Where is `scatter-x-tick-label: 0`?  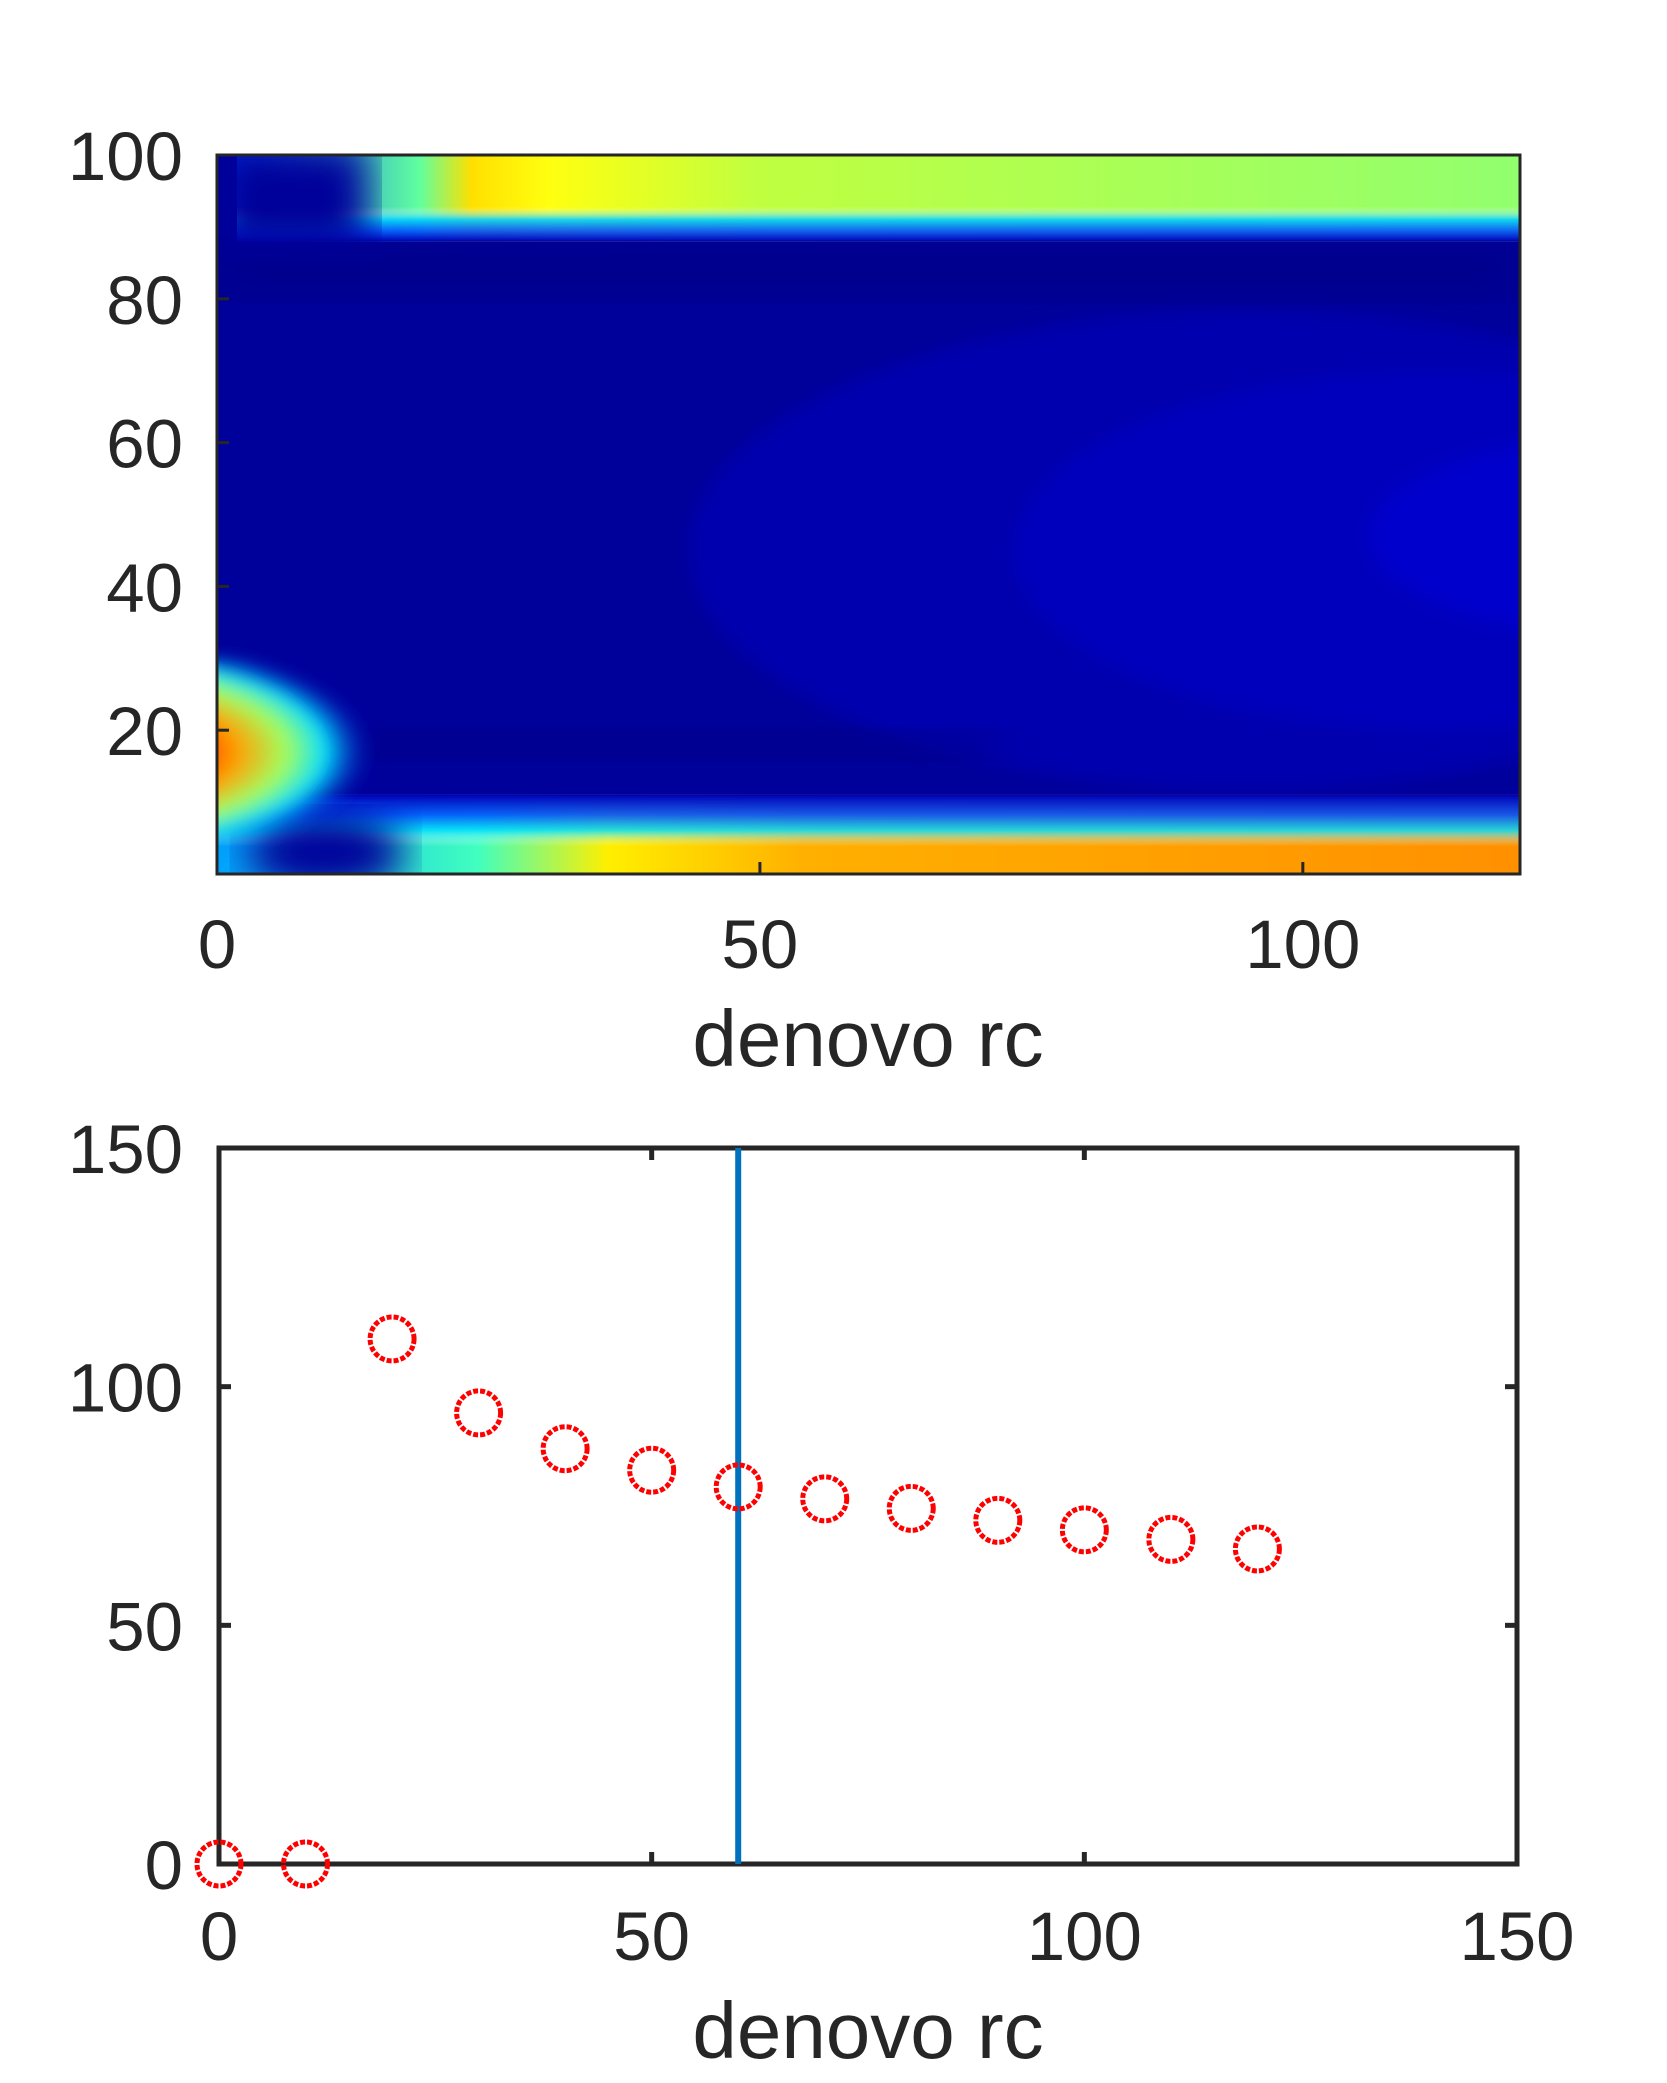
scatter-x-tick-label: 0 is located at coordinates (219, 1936).